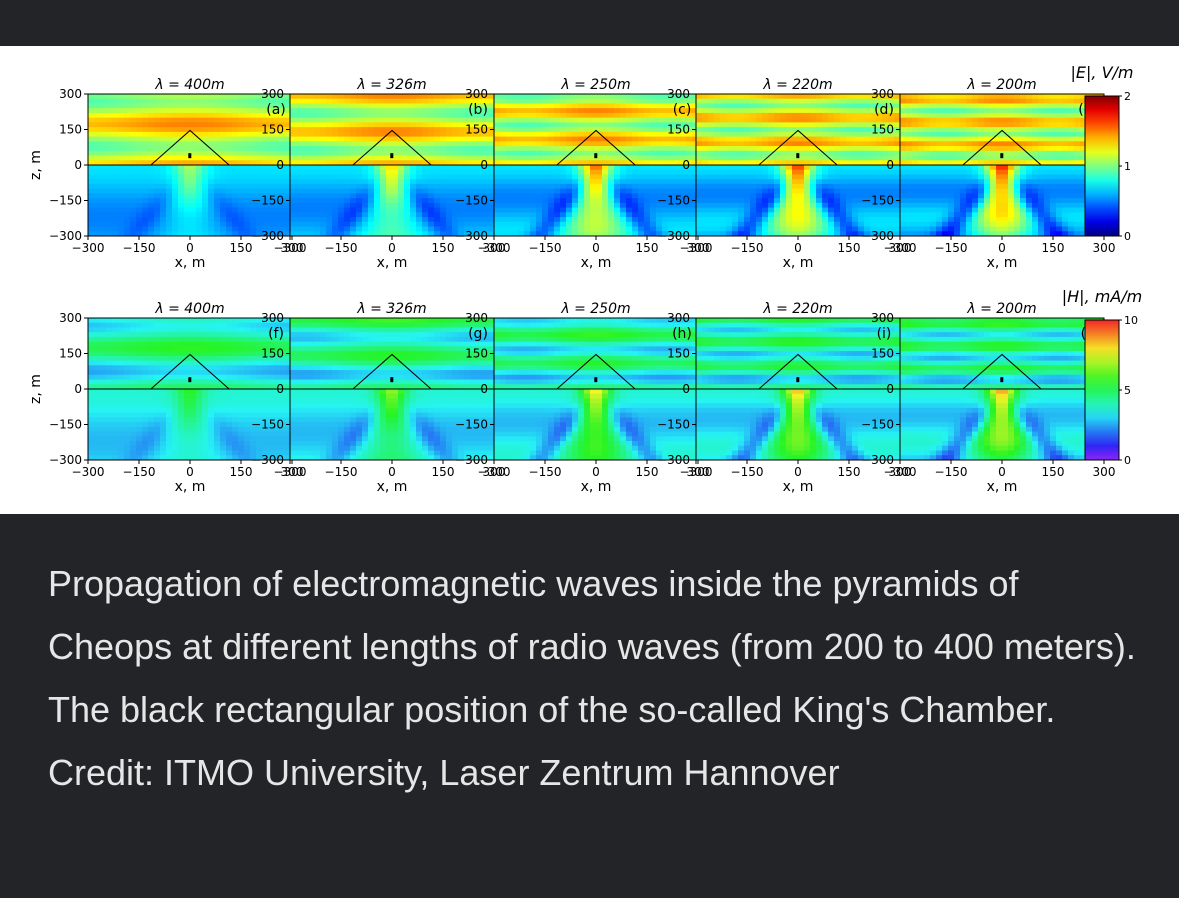 This screenshot has height=898, width=1179. I want to click on y-tick-label: 150, so click(678, 130).